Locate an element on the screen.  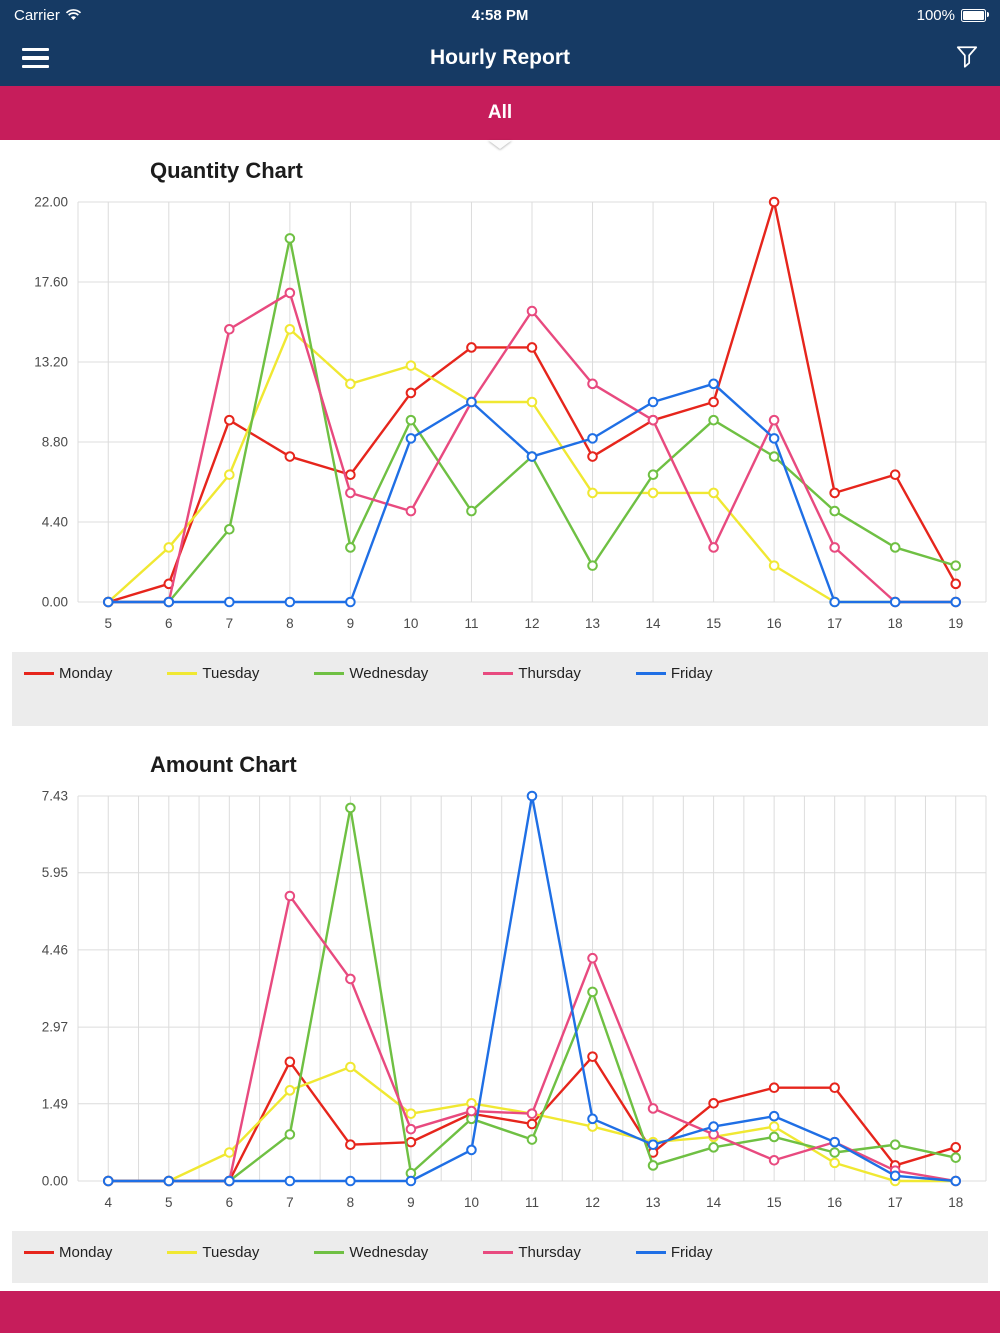
filter-tab-bar: All is located at coordinates (500, 117).